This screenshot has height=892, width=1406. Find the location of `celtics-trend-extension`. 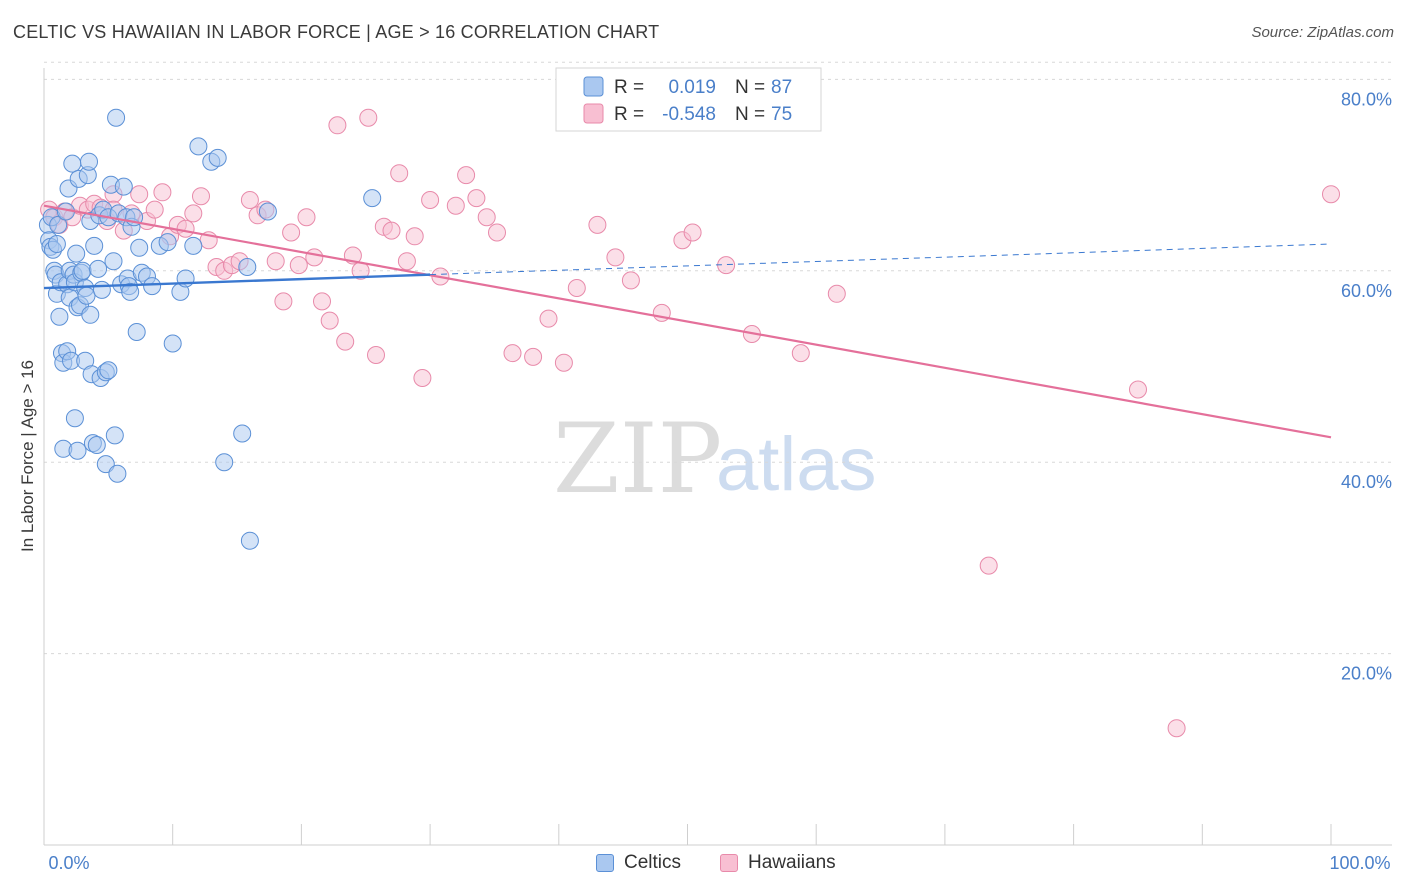

celtics-trend-extension is located at coordinates (881, 259).